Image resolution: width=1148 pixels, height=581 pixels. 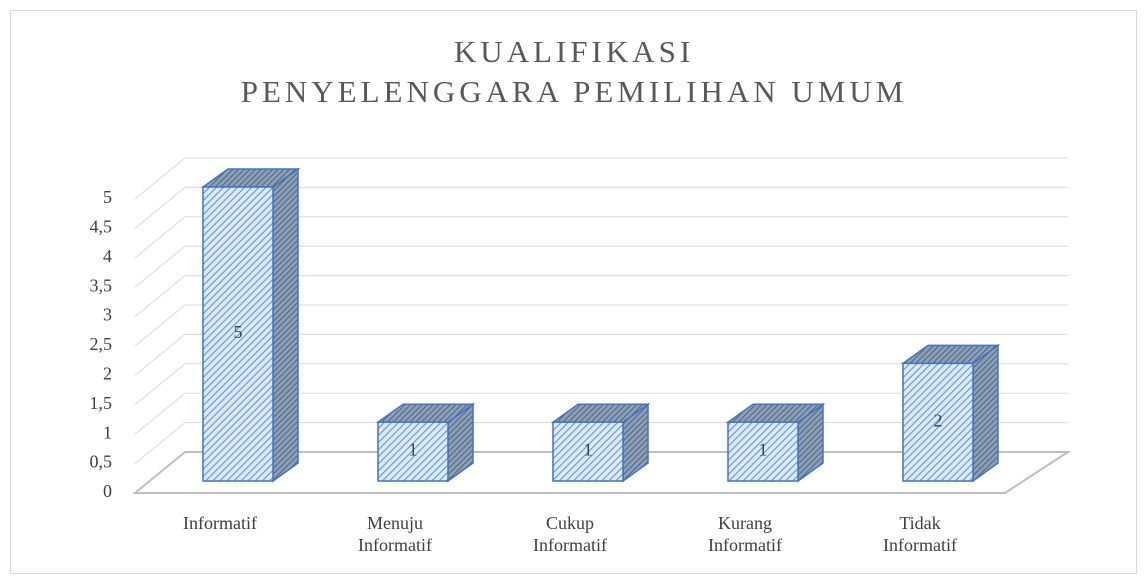 What do you see at coordinates (101, 403) in the screenshot?
I see `y-tick-label: 1,5` at bounding box center [101, 403].